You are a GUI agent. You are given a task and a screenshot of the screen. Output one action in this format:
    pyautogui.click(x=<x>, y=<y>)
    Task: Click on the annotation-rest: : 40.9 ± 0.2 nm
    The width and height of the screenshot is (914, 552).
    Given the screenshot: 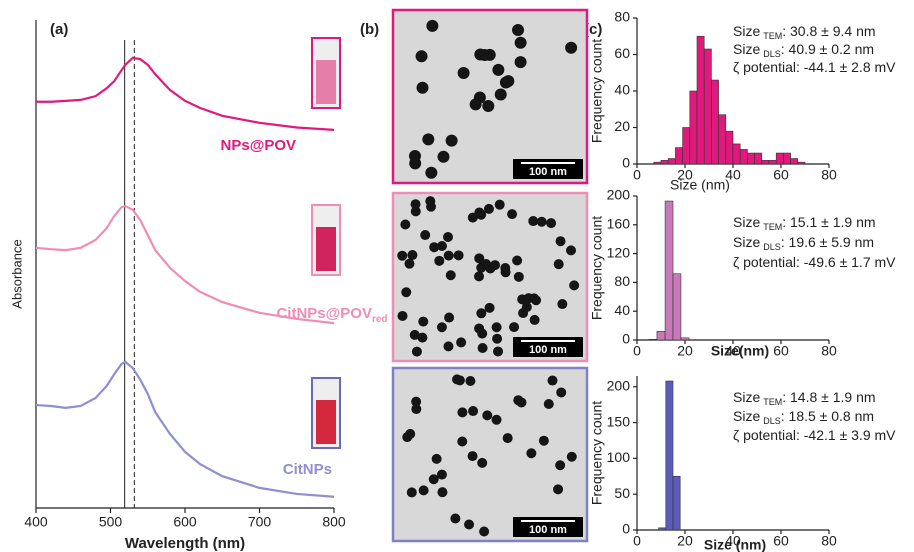 What is the action you would take?
    pyautogui.click(x=827, y=49)
    